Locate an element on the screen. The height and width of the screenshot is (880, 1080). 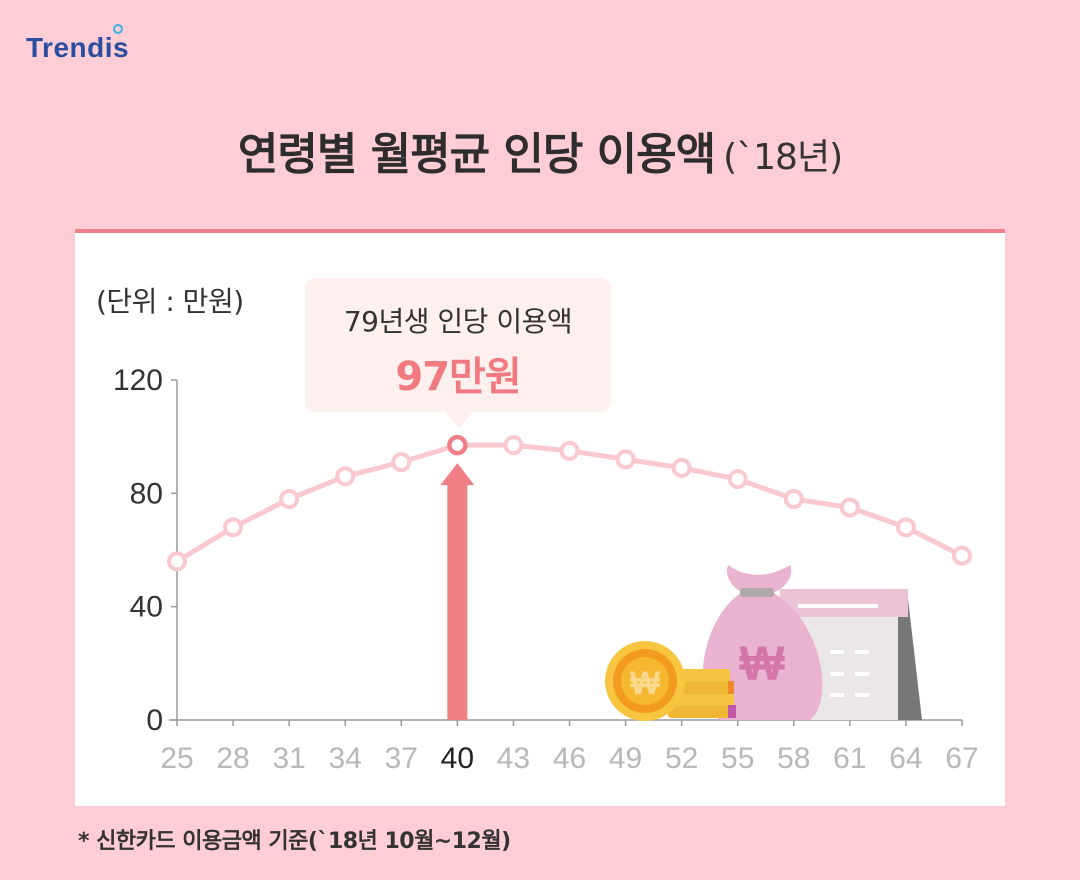
y-tick-label: 0 is located at coordinates (154, 720).